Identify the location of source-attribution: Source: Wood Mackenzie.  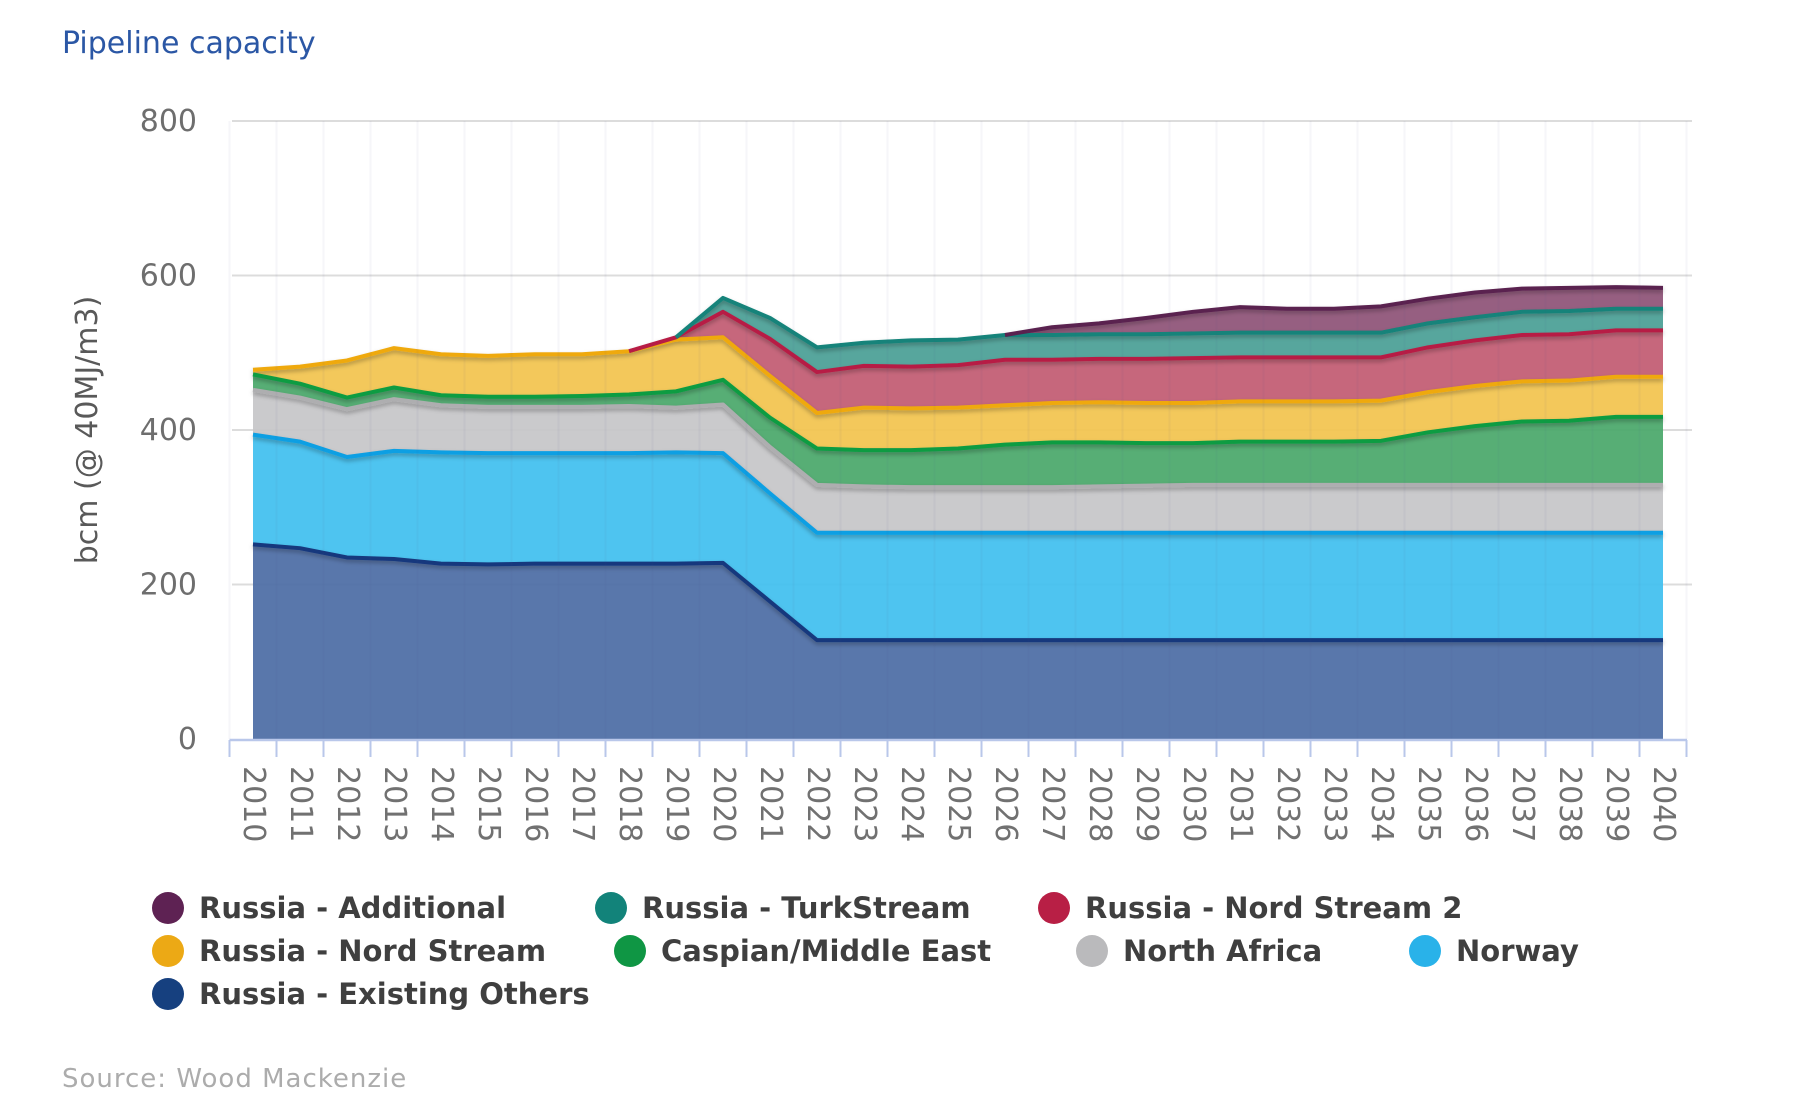
(235, 1079).